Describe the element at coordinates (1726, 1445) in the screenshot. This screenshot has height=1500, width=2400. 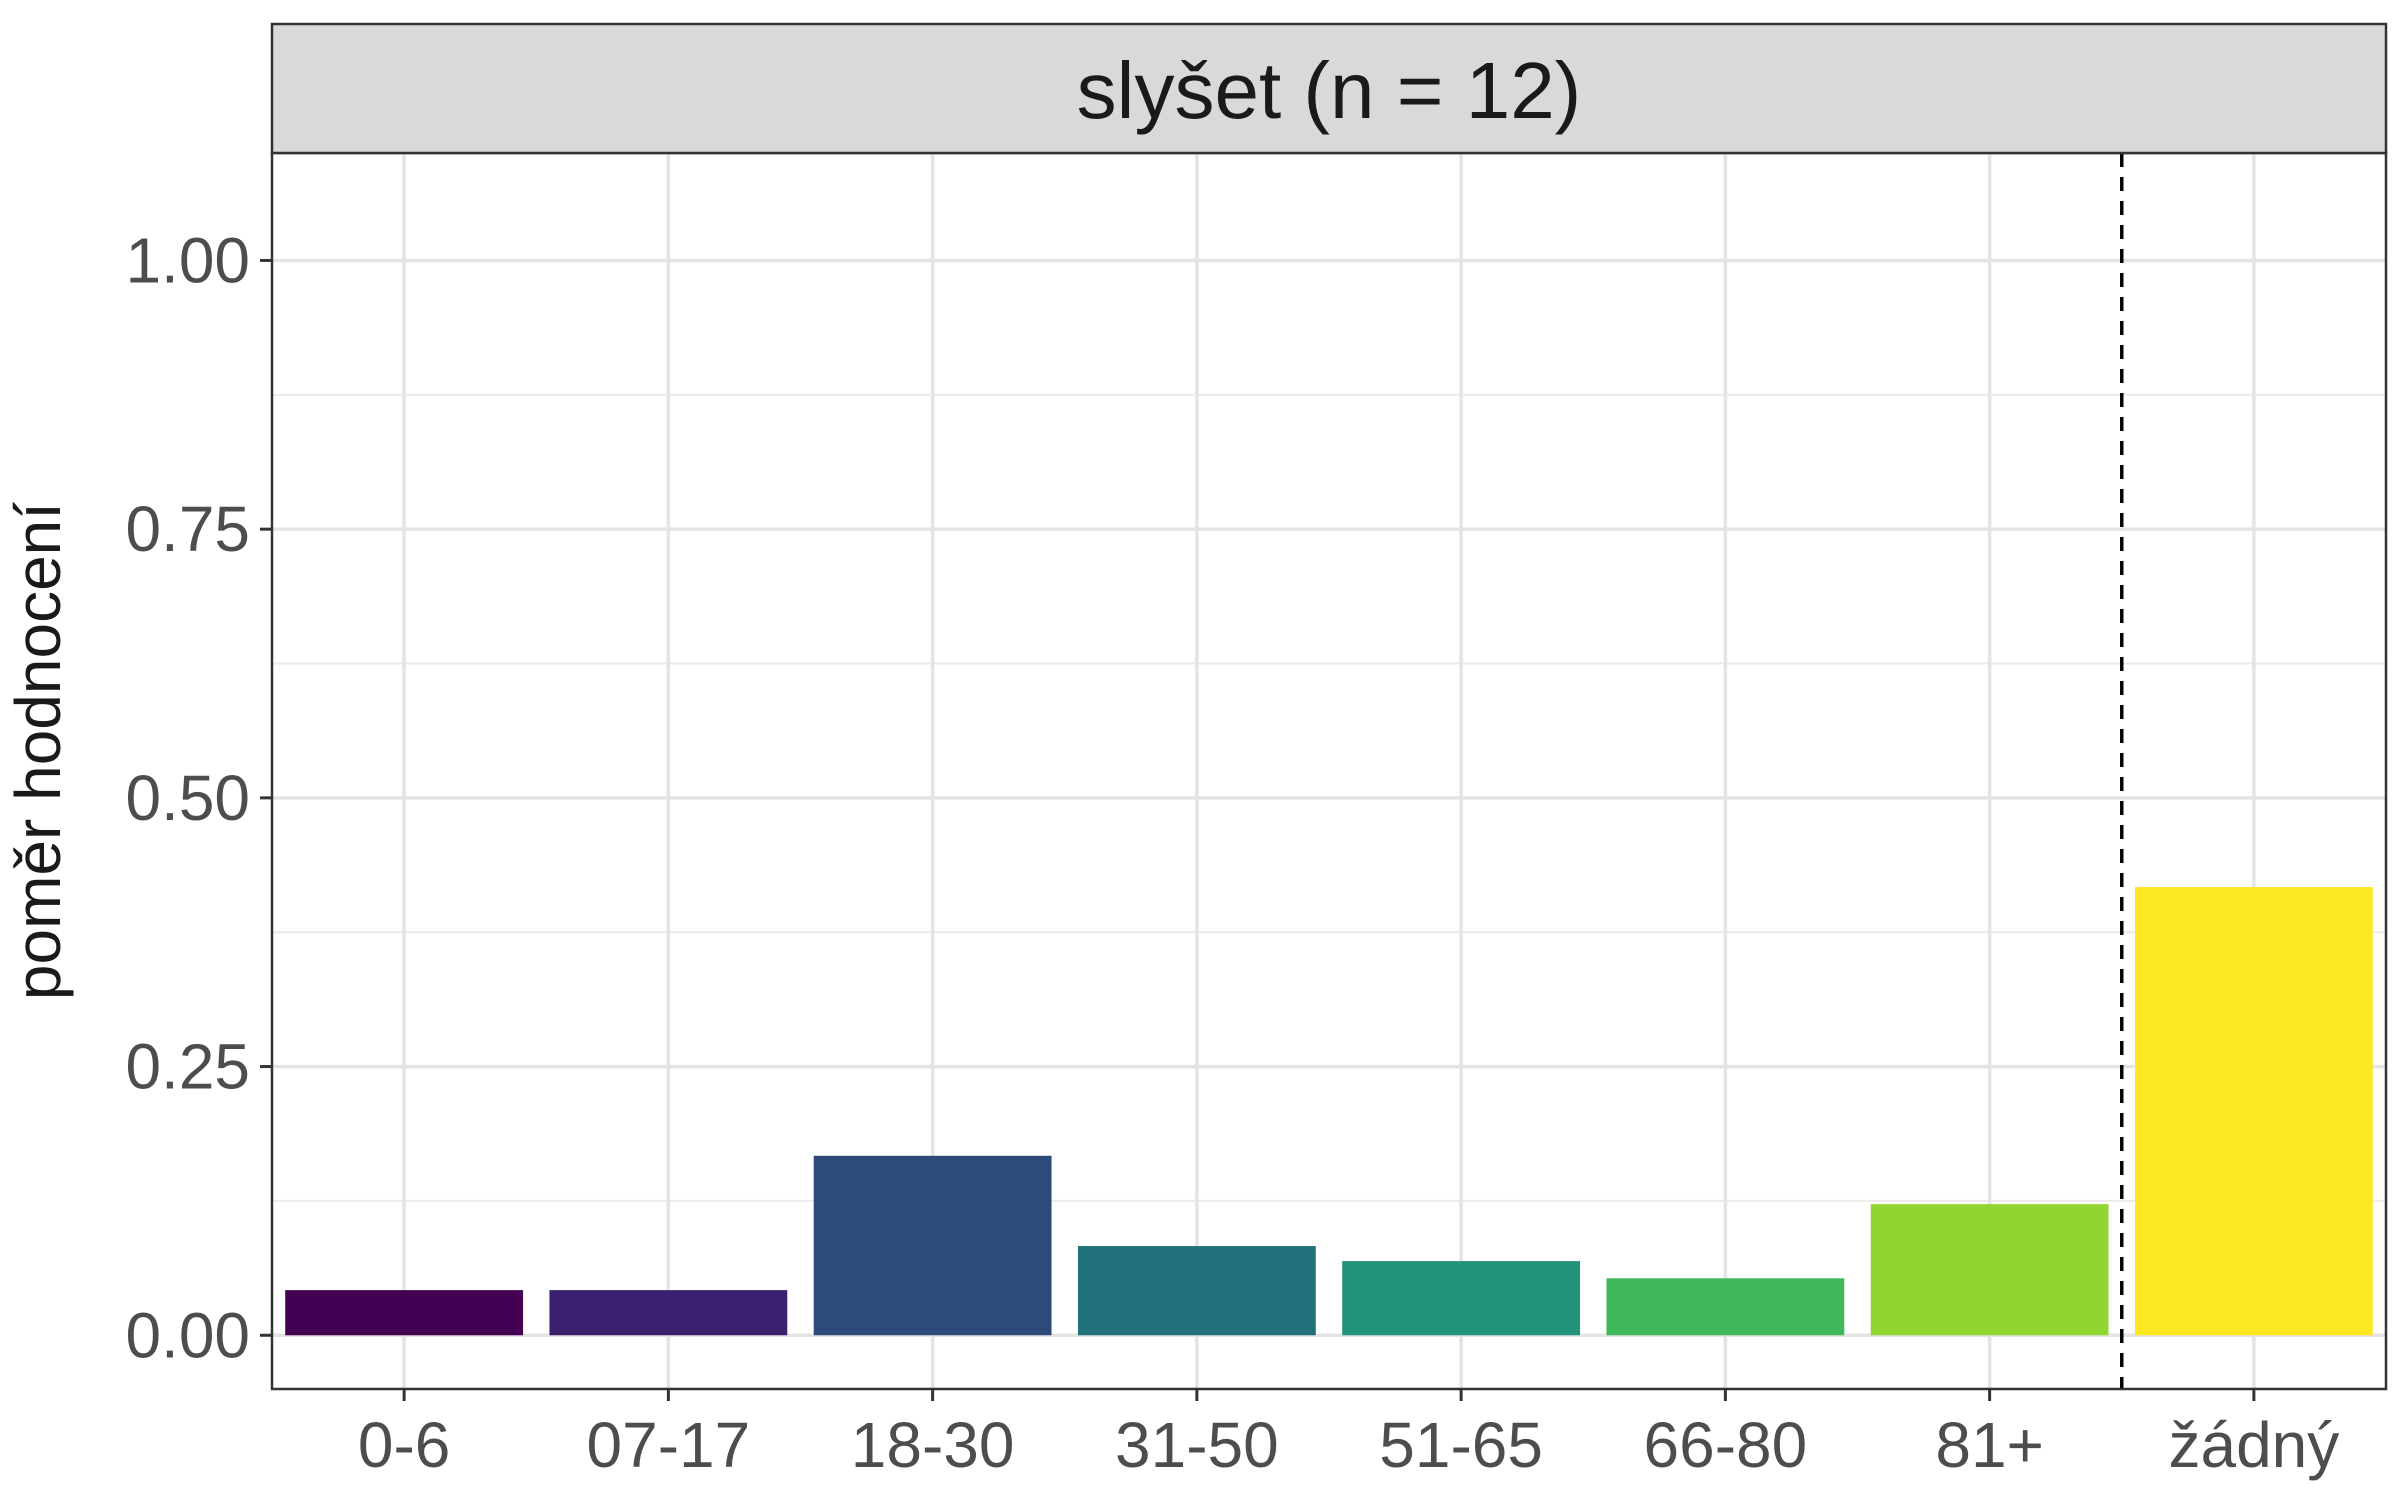
I see `x-tick-label: 66-80` at that location.